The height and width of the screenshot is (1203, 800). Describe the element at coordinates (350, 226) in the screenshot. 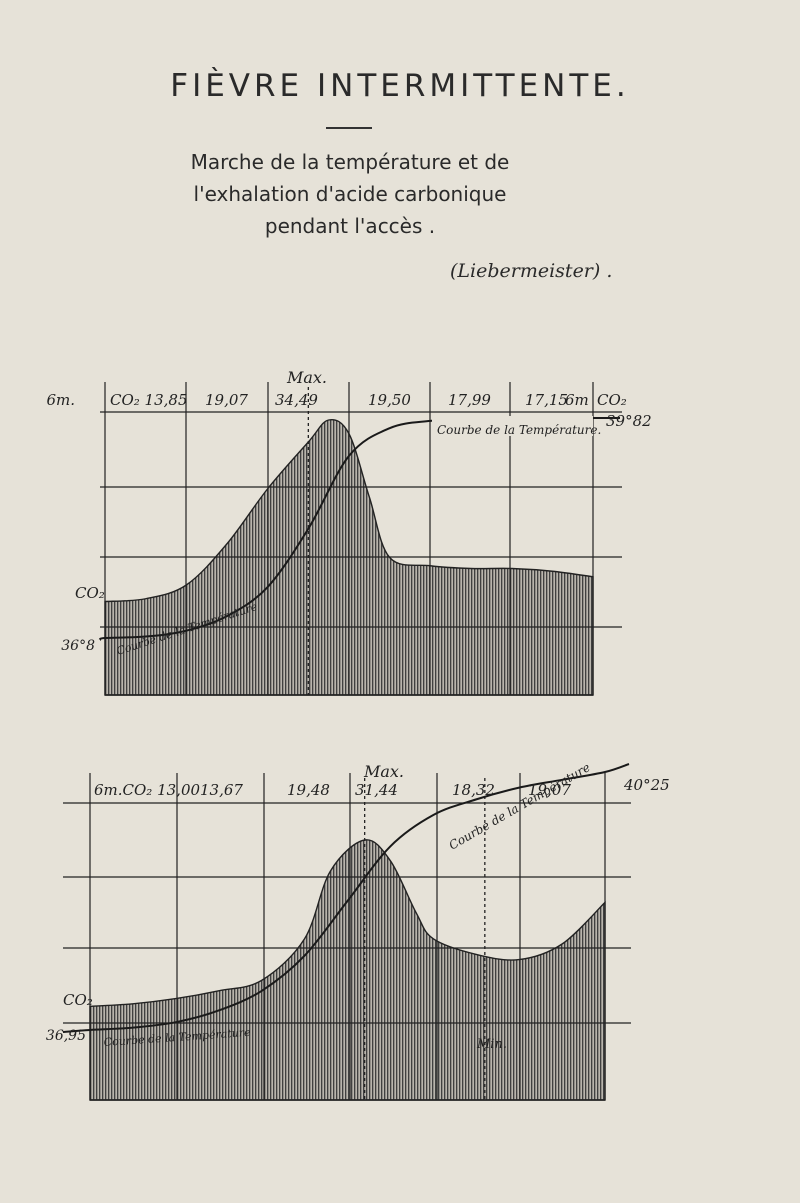

I see `subtitle-line-3: pendant l'accès .` at that location.